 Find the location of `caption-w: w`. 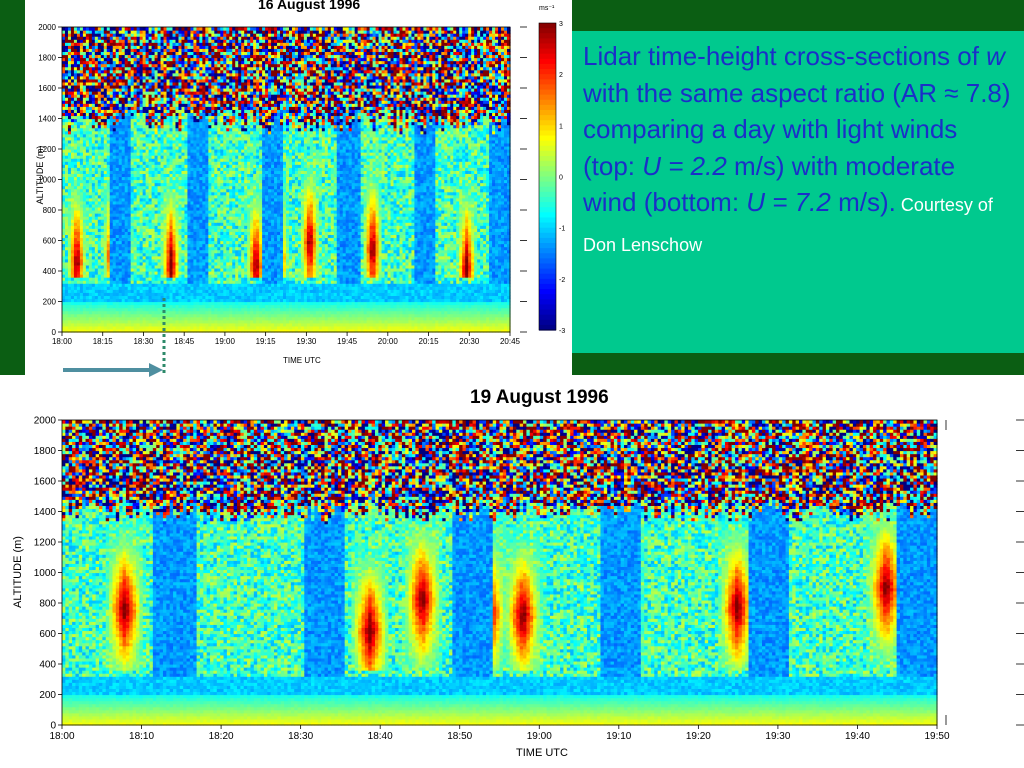

caption-w: w is located at coordinates (995, 56).